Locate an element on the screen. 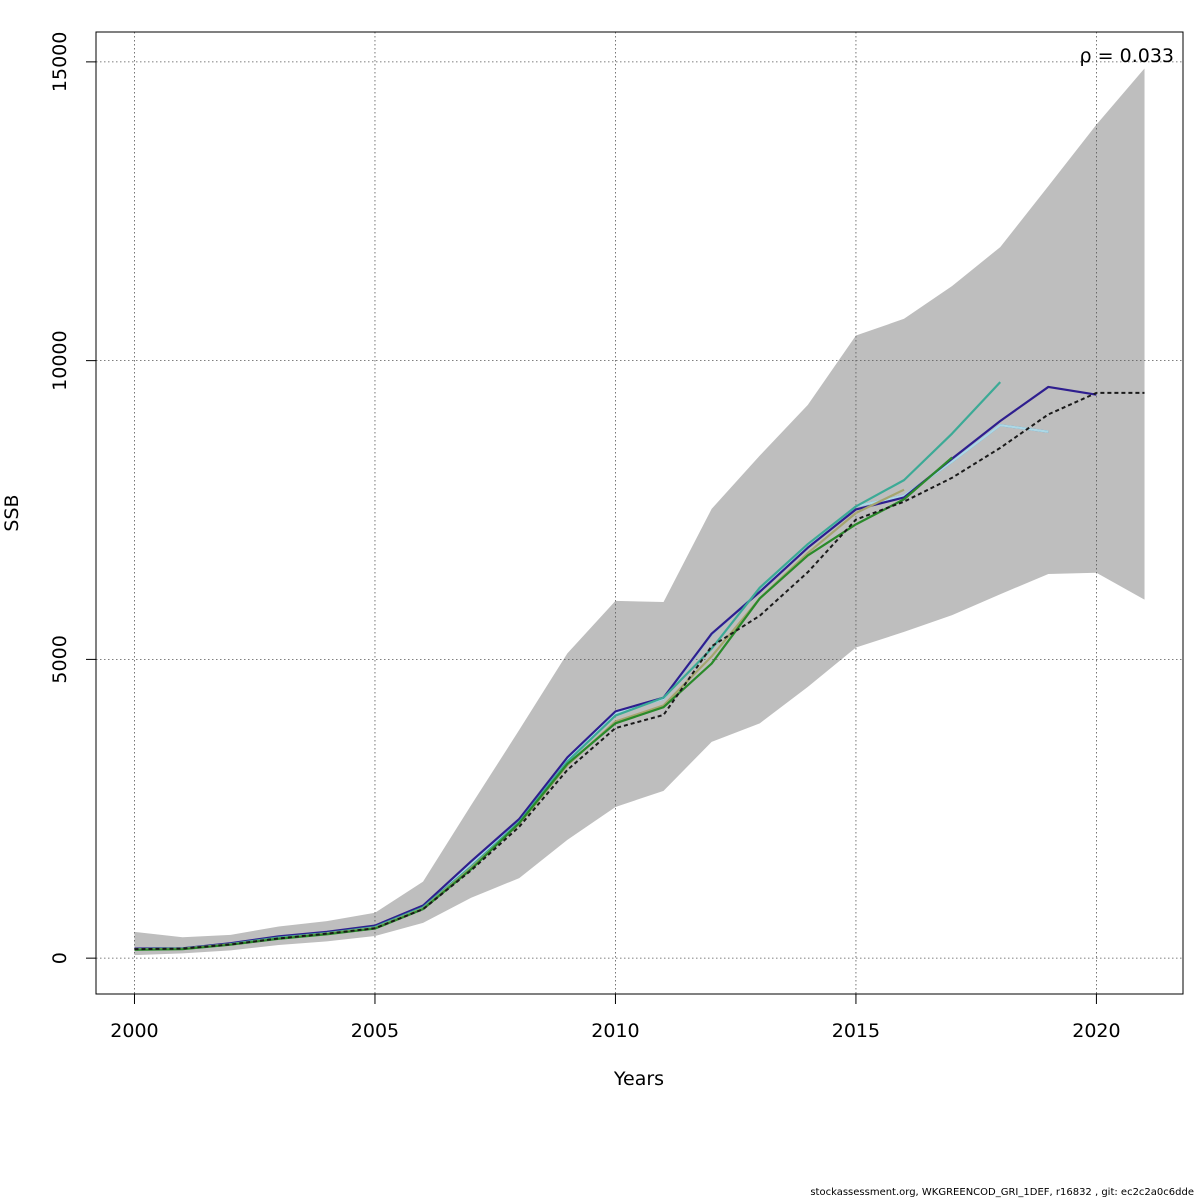 This screenshot has height=1200, width=1200. x-tick-label: 2000 is located at coordinates (134, 1031).